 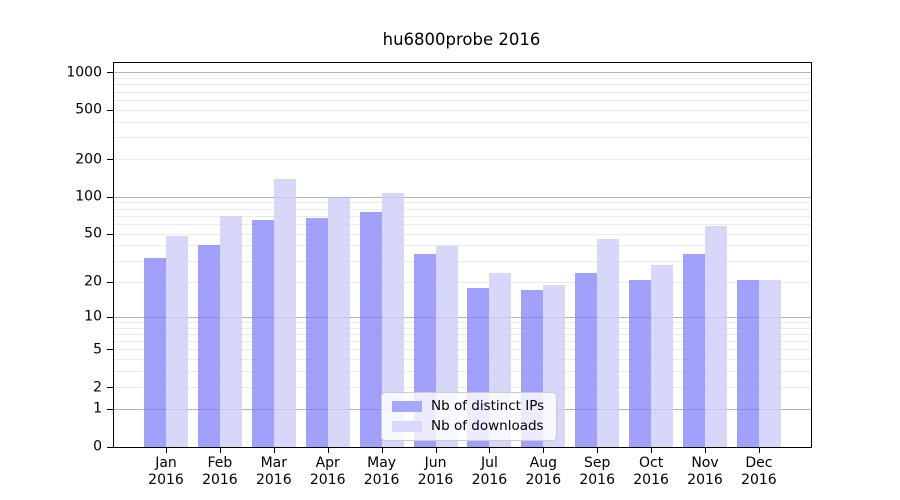 I want to click on y-label-500: 500, so click(x=88, y=110).